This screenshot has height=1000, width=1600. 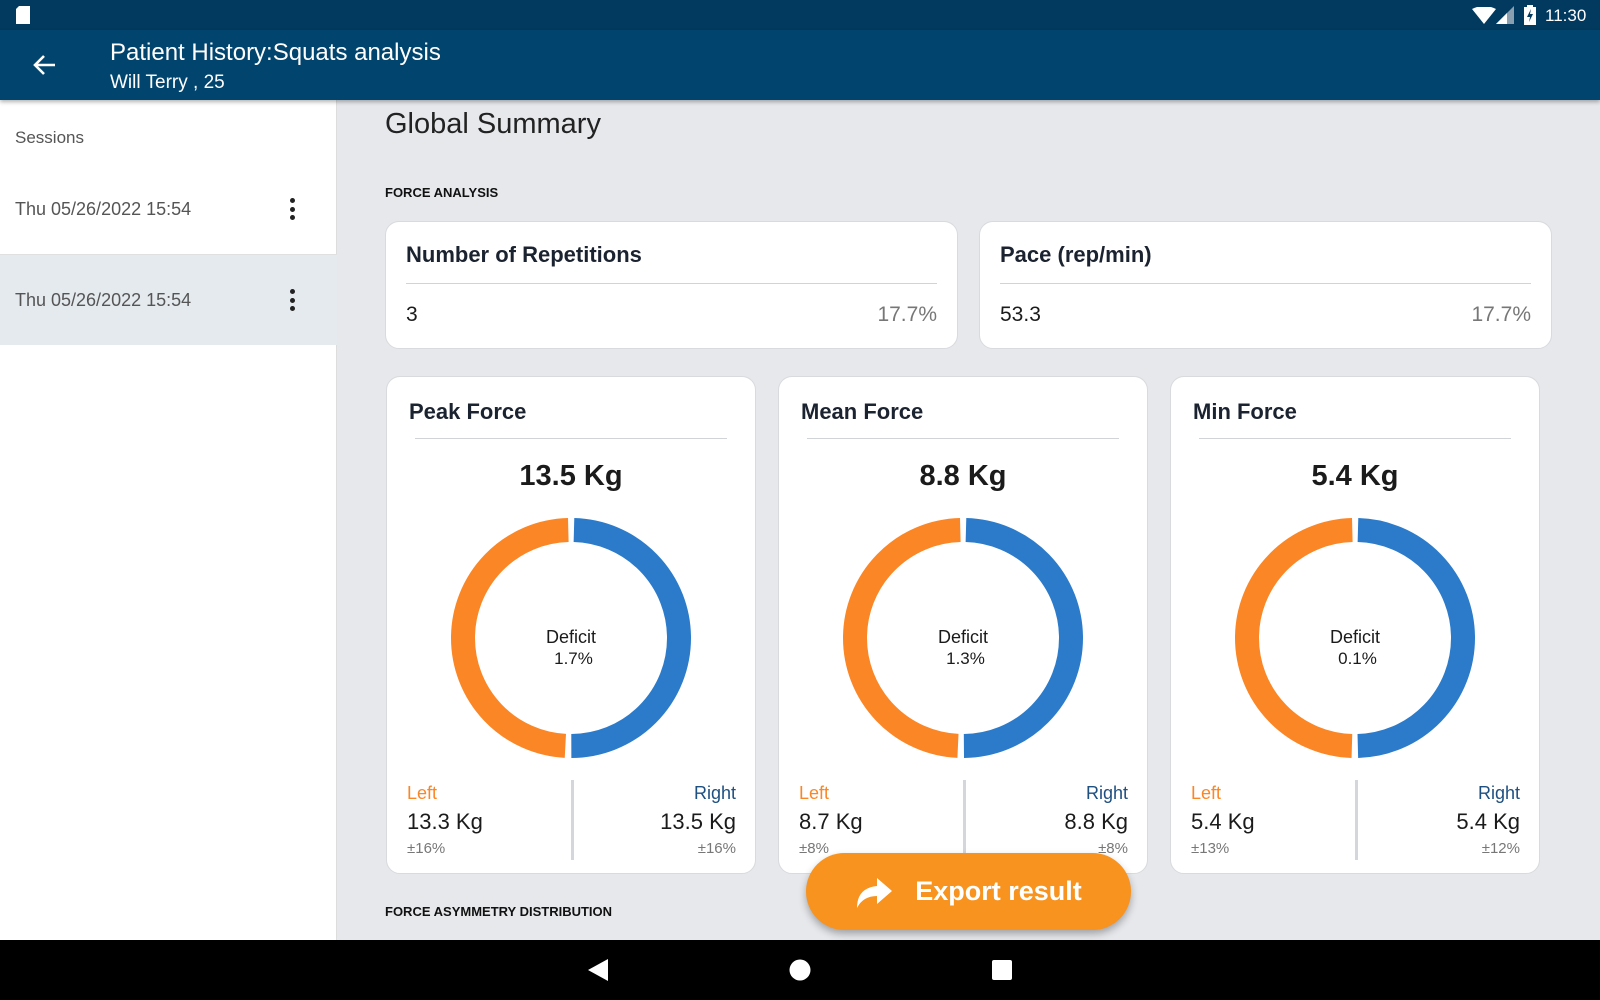 What do you see at coordinates (23, 15) in the screenshot?
I see `sd-card-icon` at bounding box center [23, 15].